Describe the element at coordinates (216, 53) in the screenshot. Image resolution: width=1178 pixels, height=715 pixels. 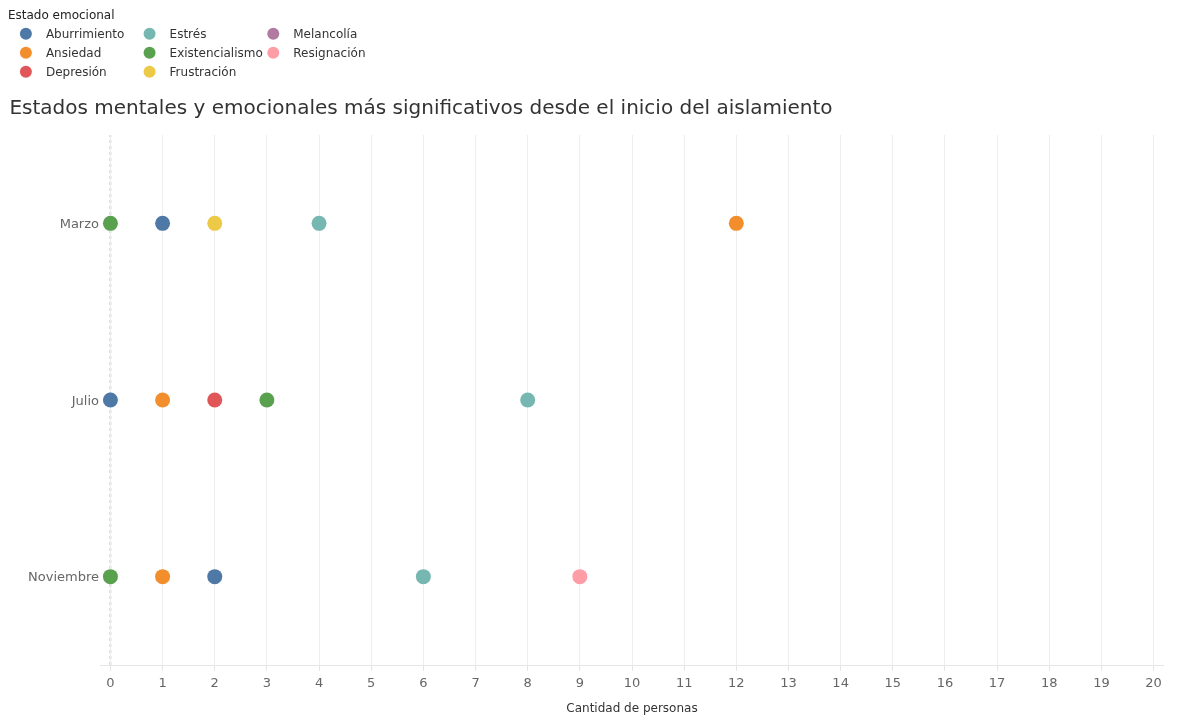
I see `legend-label: Existencialismo` at that location.